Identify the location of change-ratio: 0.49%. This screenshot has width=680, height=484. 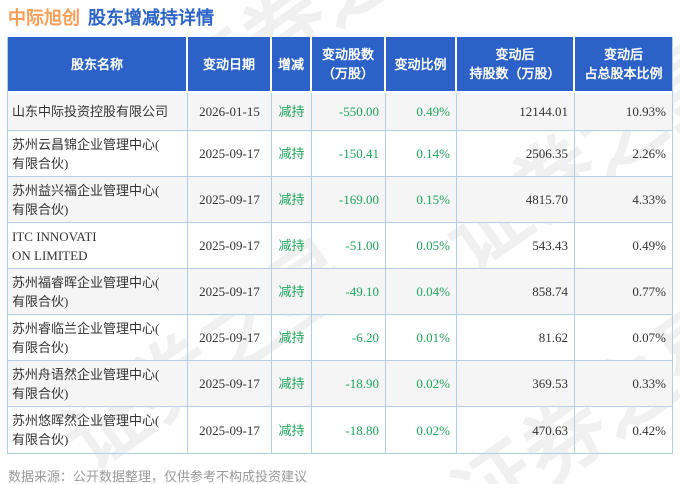
(421, 112).